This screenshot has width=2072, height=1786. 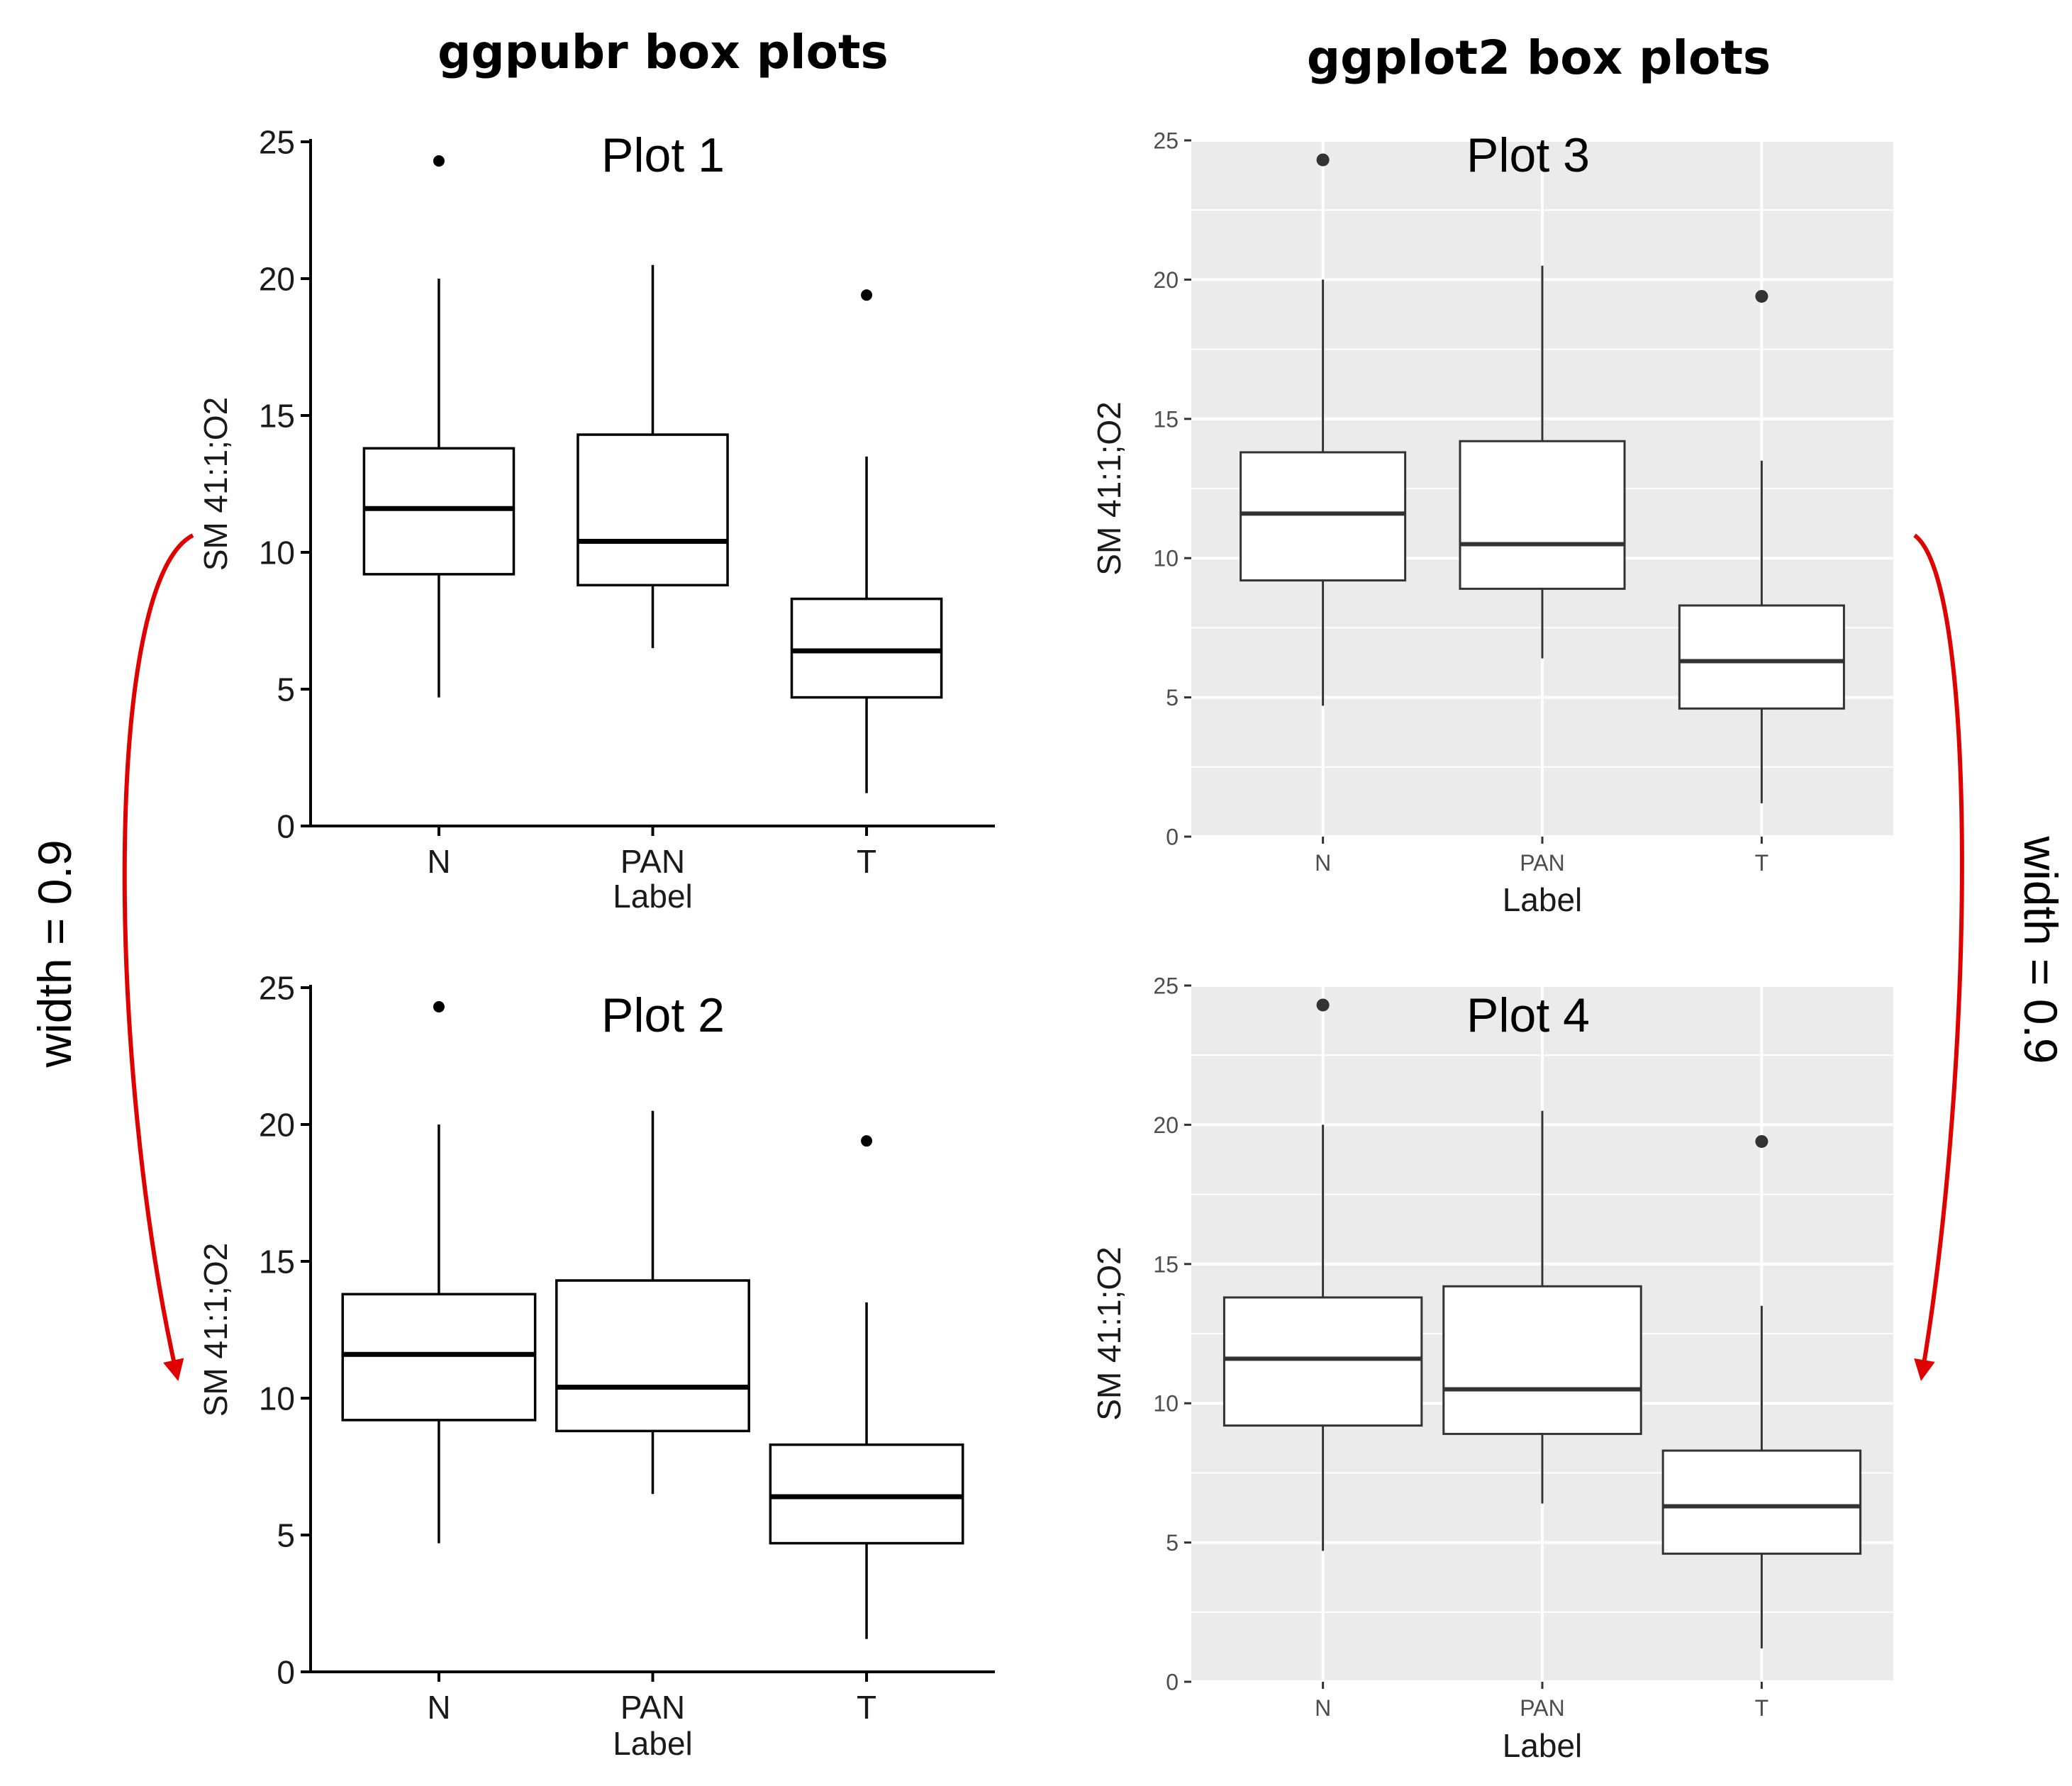 What do you see at coordinates (663, 155) in the screenshot?
I see `plot-title: Plot 1` at bounding box center [663, 155].